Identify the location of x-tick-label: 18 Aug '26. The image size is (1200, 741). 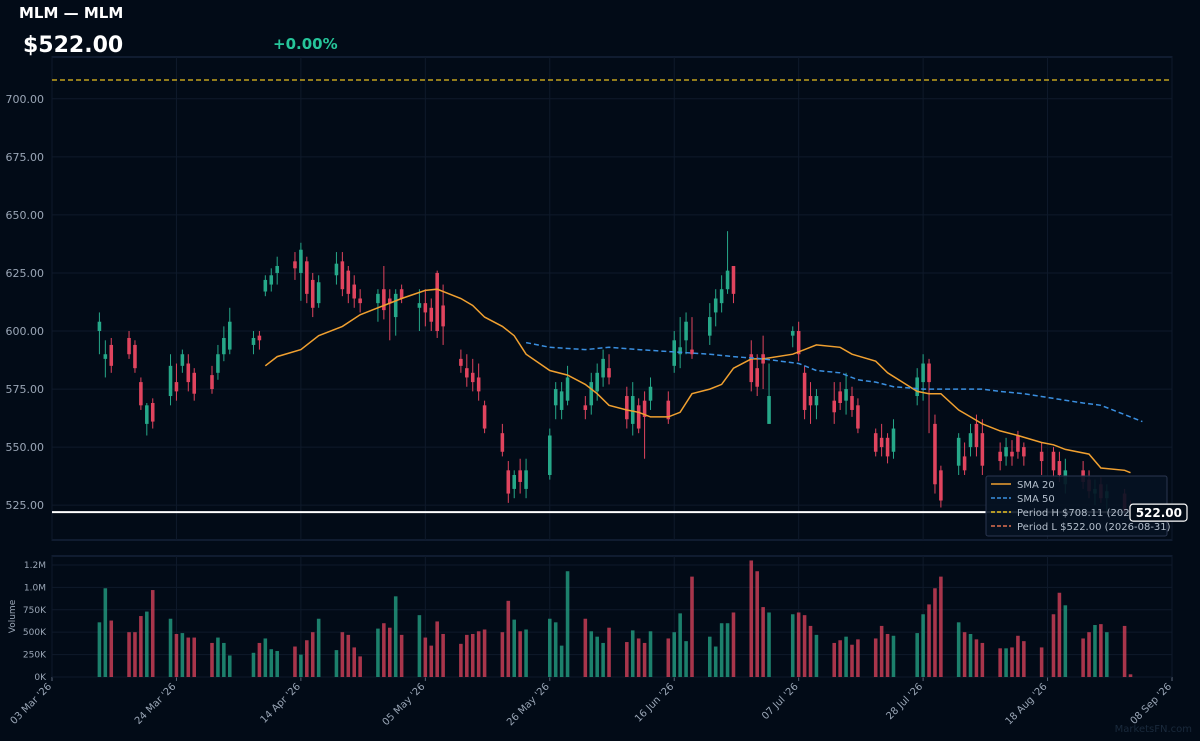
(1027, 704).